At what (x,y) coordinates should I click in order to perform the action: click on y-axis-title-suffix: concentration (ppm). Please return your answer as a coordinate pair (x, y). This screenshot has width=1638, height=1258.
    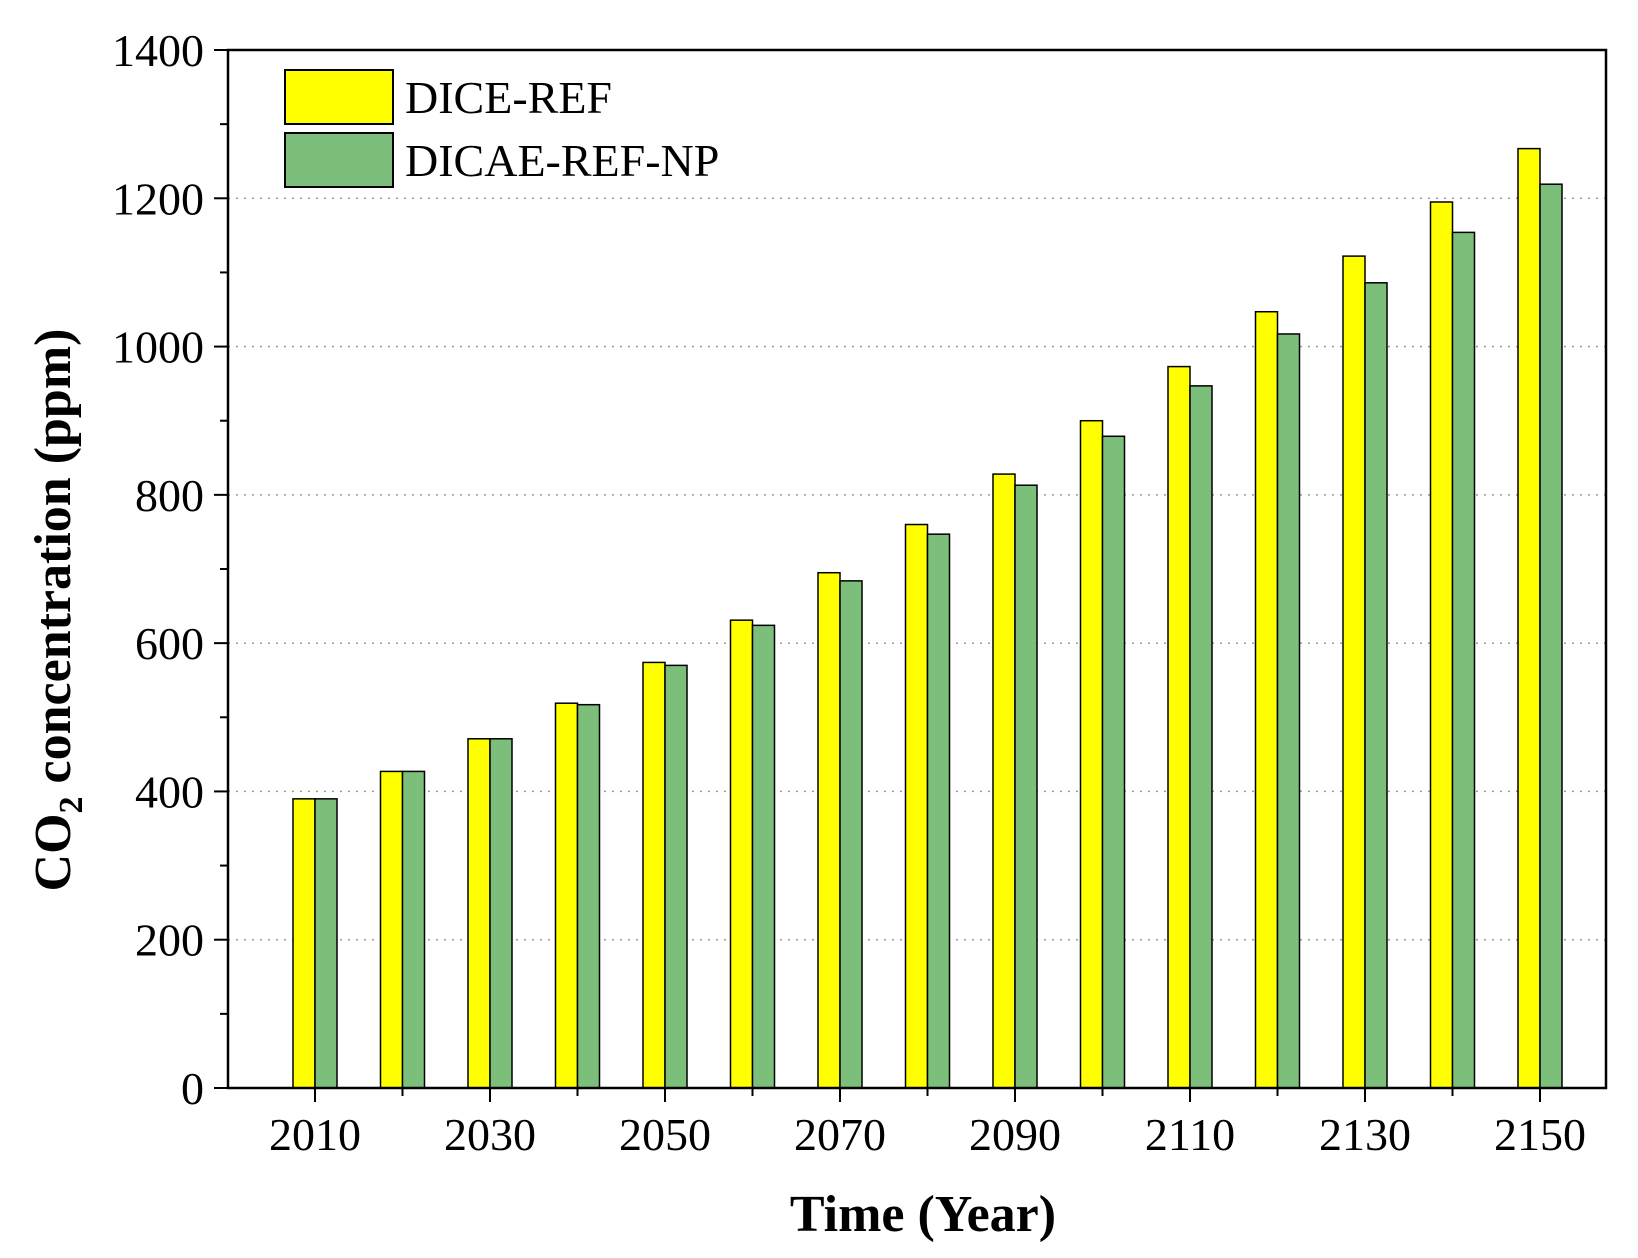
    Looking at the image, I should click on (53, 563).